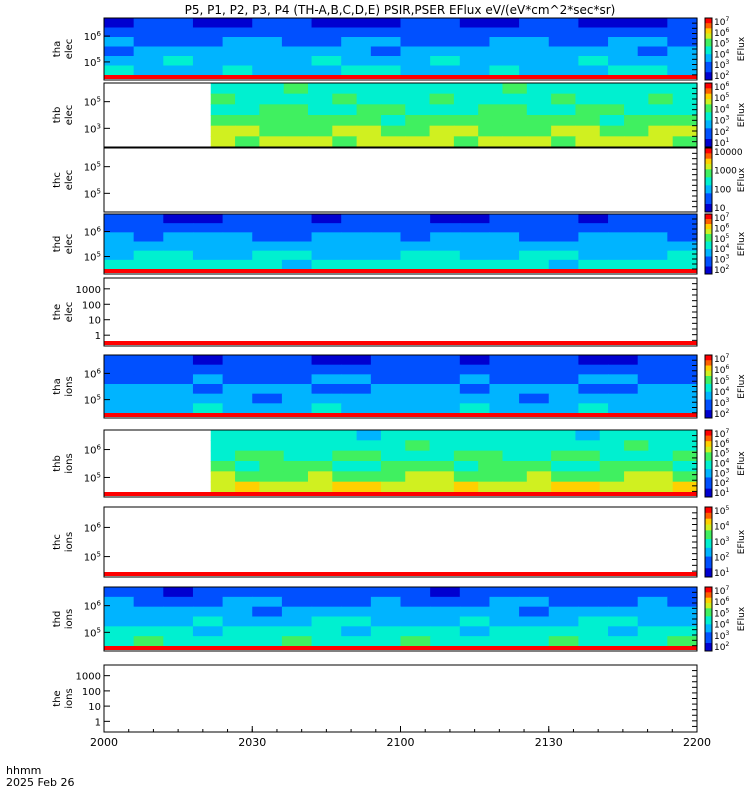 The width and height of the screenshot is (750, 804). What do you see at coordinates (721, 109) in the screenshot?
I see `colorbar-tick-label: 10⁴` at bounding box center [721, 109].